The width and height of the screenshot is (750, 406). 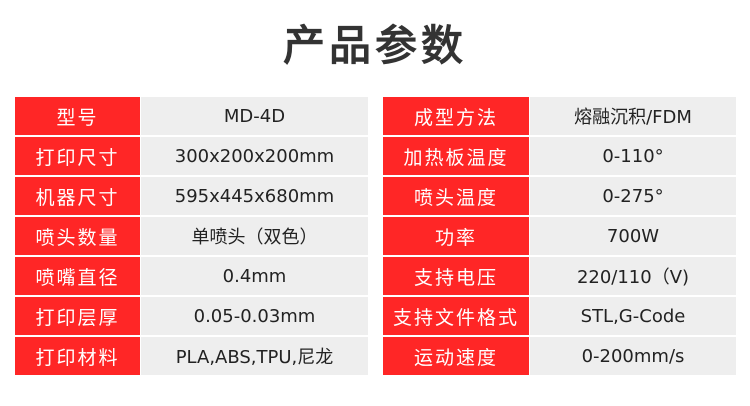 I want to click on spec-label: 功率, so click(x=456, y=236).